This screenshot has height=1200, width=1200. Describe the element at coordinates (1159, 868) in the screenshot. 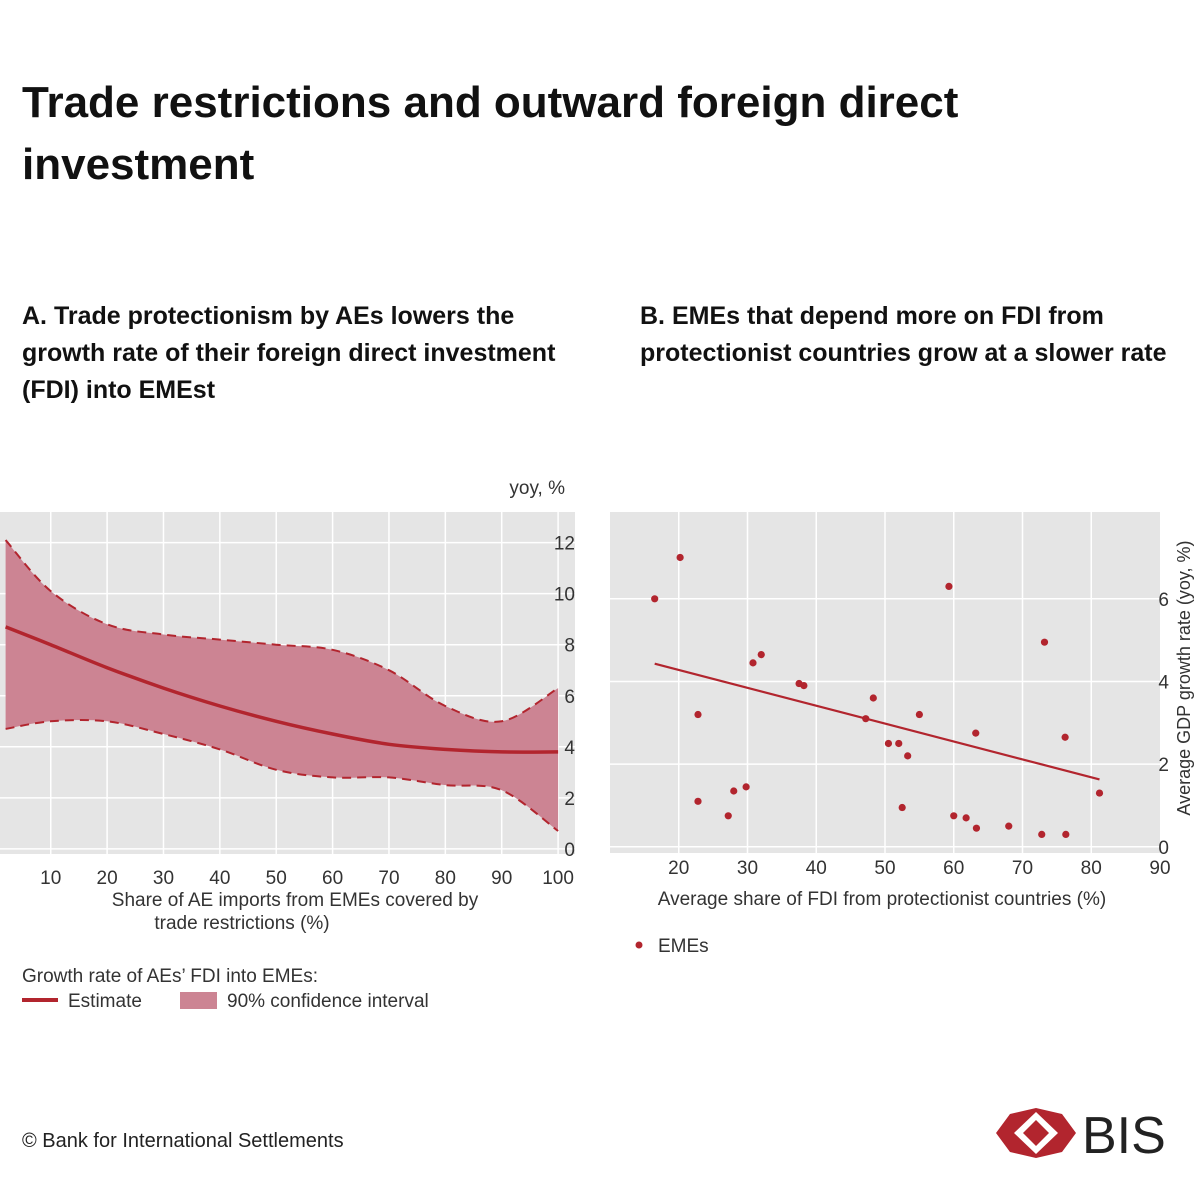

I see `panel-b-x-tick-label: 90` at that location.